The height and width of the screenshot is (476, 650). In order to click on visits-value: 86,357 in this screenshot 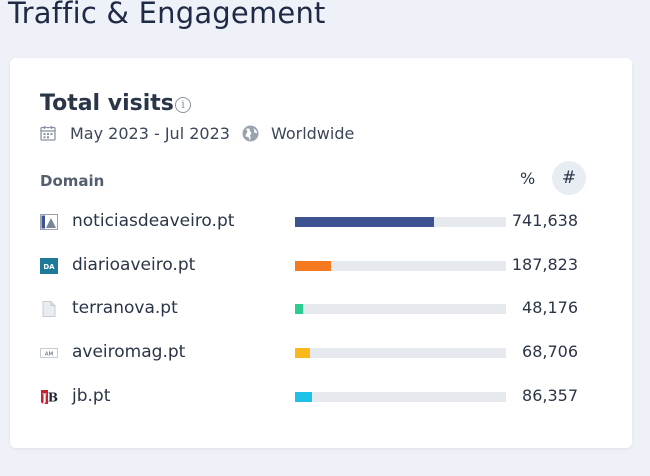, I will do `click(550, 395)`.